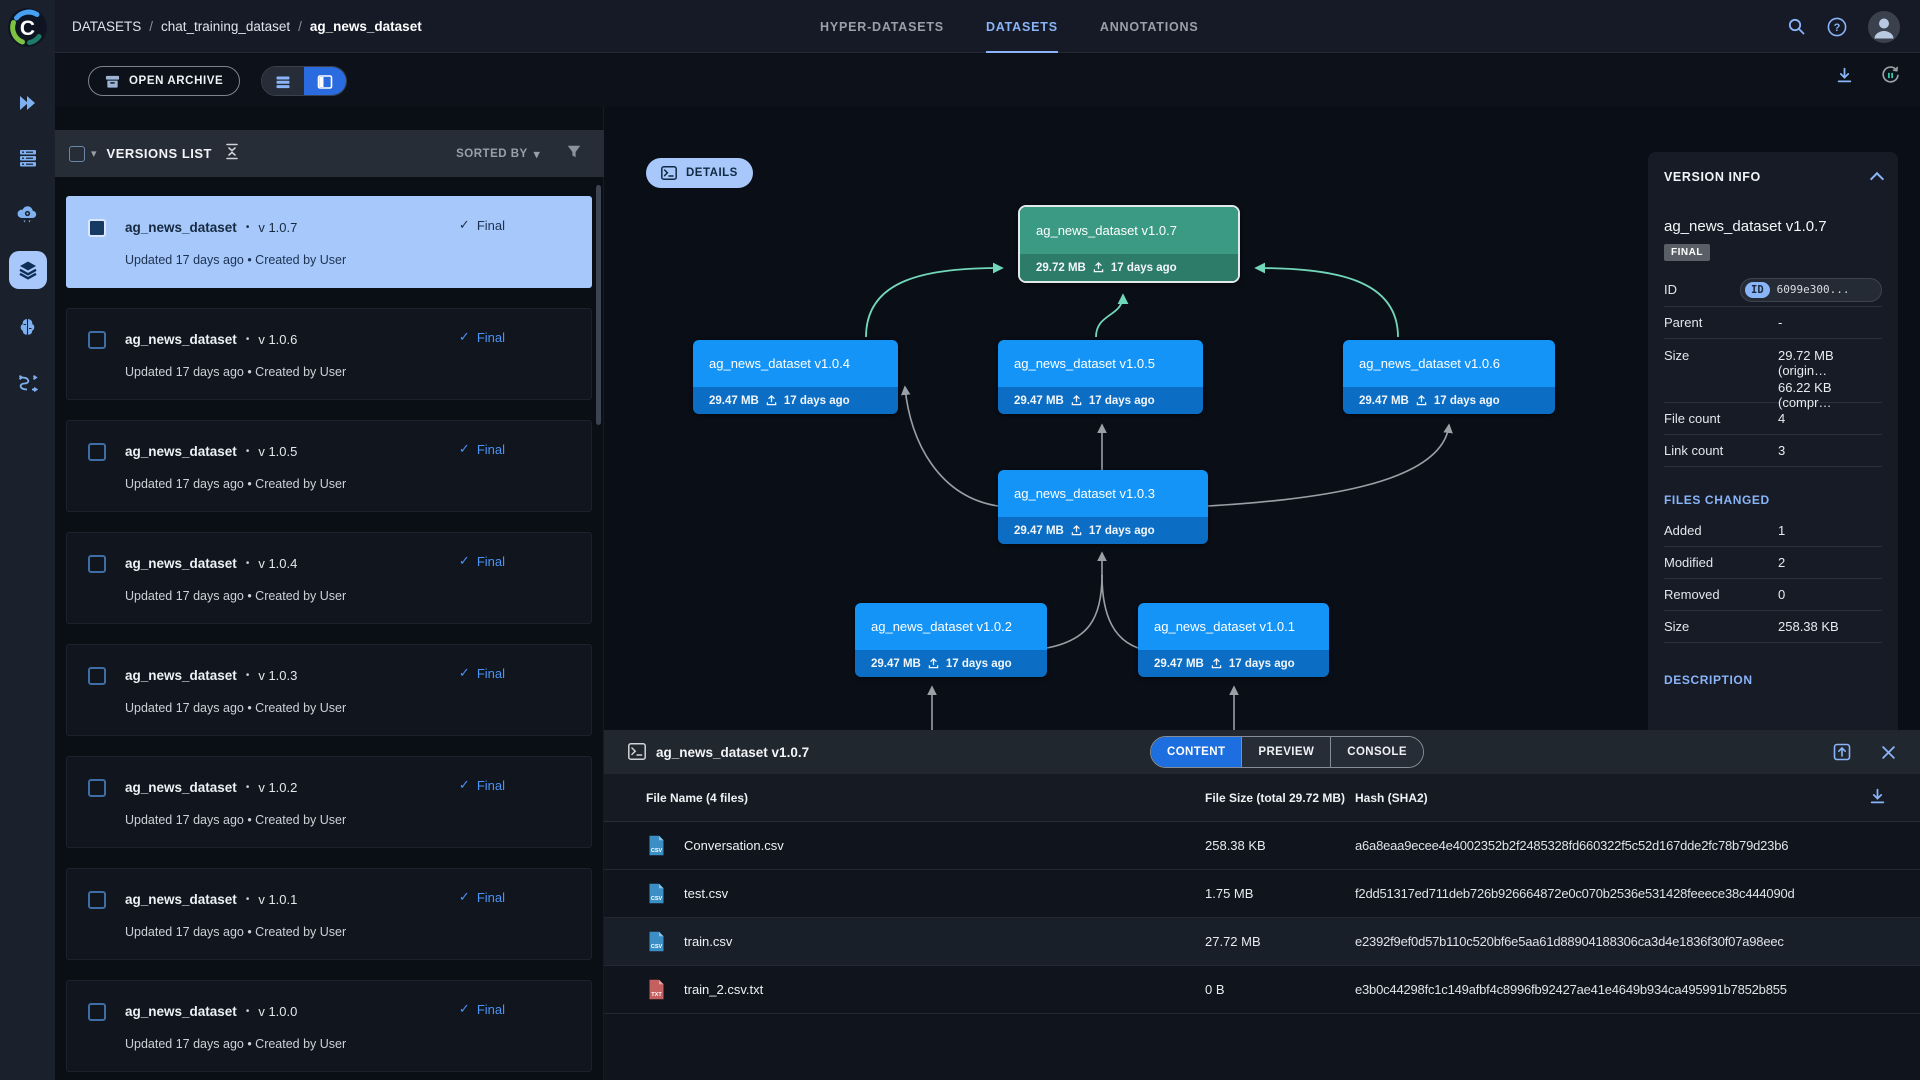 The image size is (1920, 1080). Describe the element at coordinates (325, 81) in the screenshot. I see `split-view-button` at that location.